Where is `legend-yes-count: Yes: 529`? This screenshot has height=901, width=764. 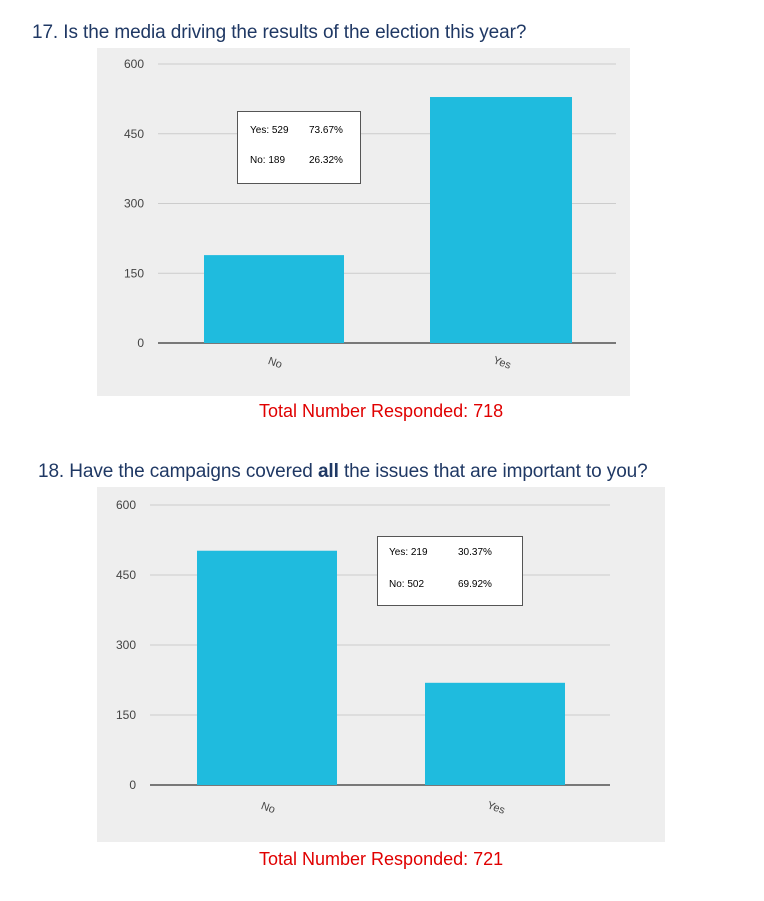 legend-yes-count: Yes: 529 is located at coordinates (269, 130).